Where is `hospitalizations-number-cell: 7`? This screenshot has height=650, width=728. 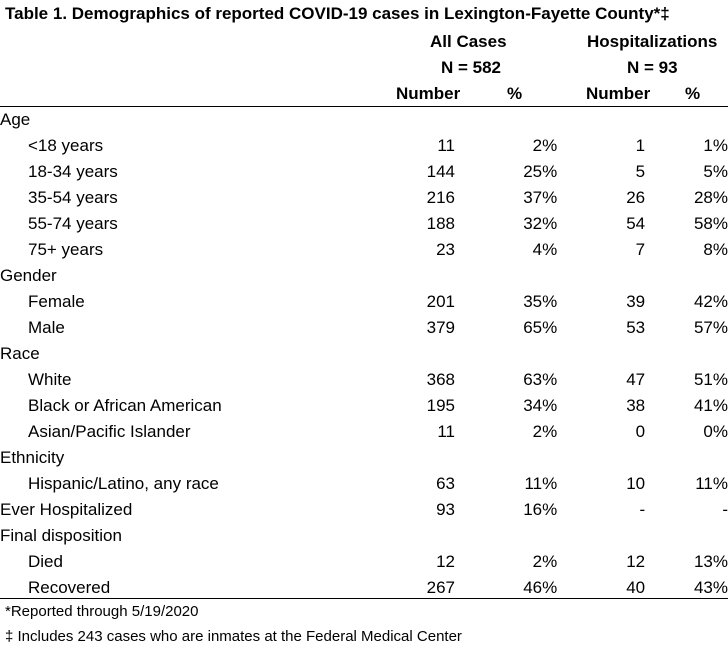 hospitalizations-number-cell: 7 is located at coordinates (640, 249).